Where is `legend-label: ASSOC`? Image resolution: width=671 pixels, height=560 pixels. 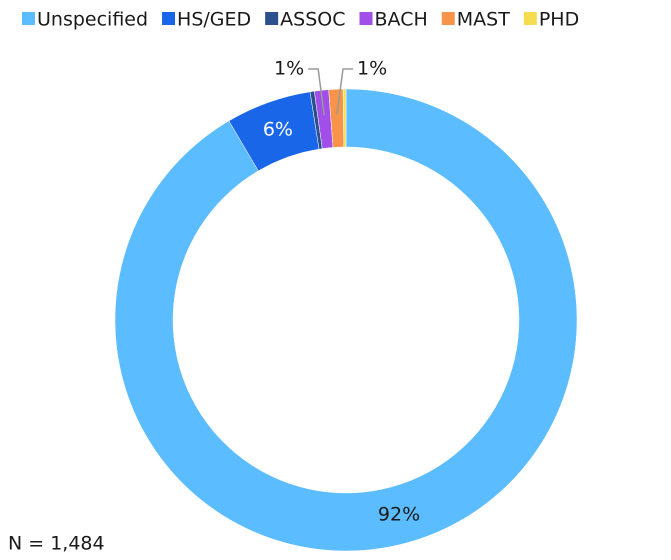 legend-label: ASSOC is located at coordinates (312, 20).